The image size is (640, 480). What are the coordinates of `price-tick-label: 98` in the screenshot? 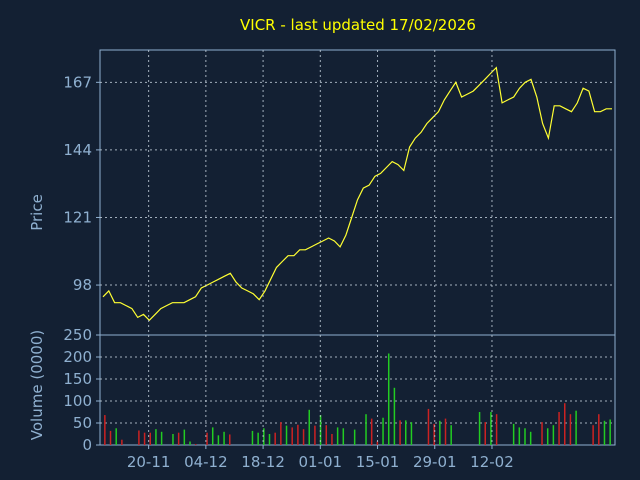 It's located at (82, 285).